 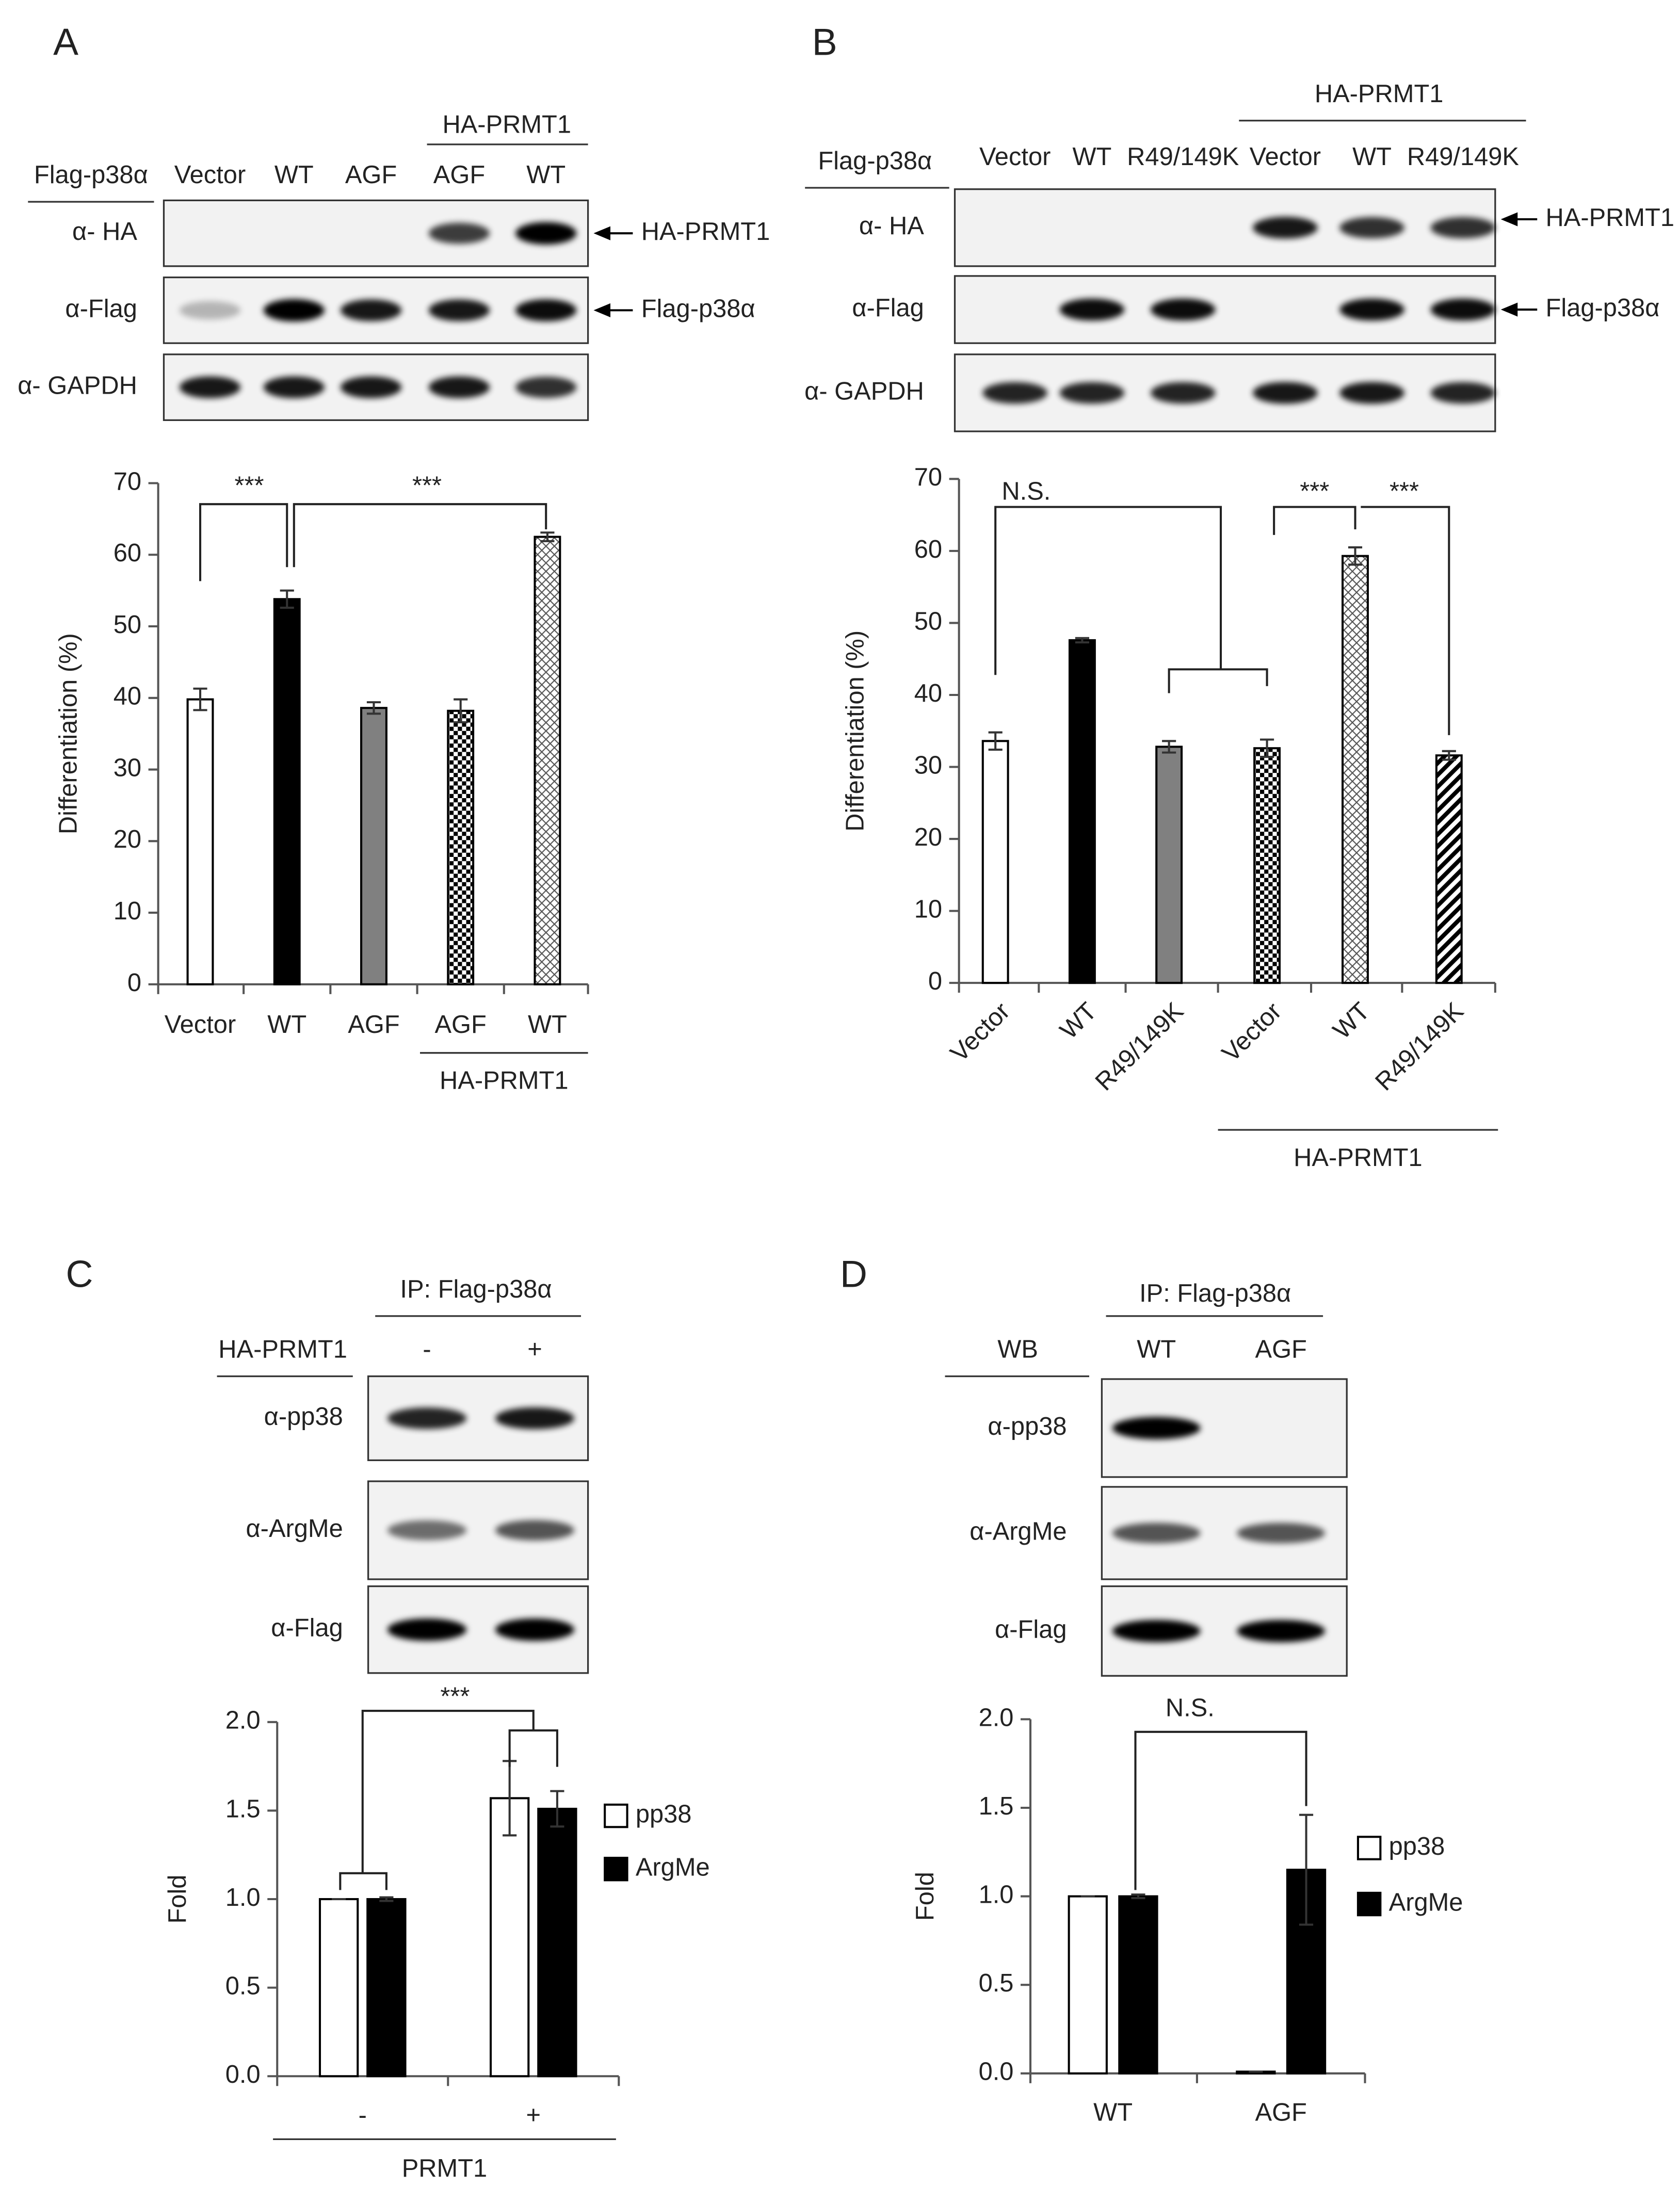 I want to click on group-label: HA-PRMT1, so click(x=1359, y=1158).